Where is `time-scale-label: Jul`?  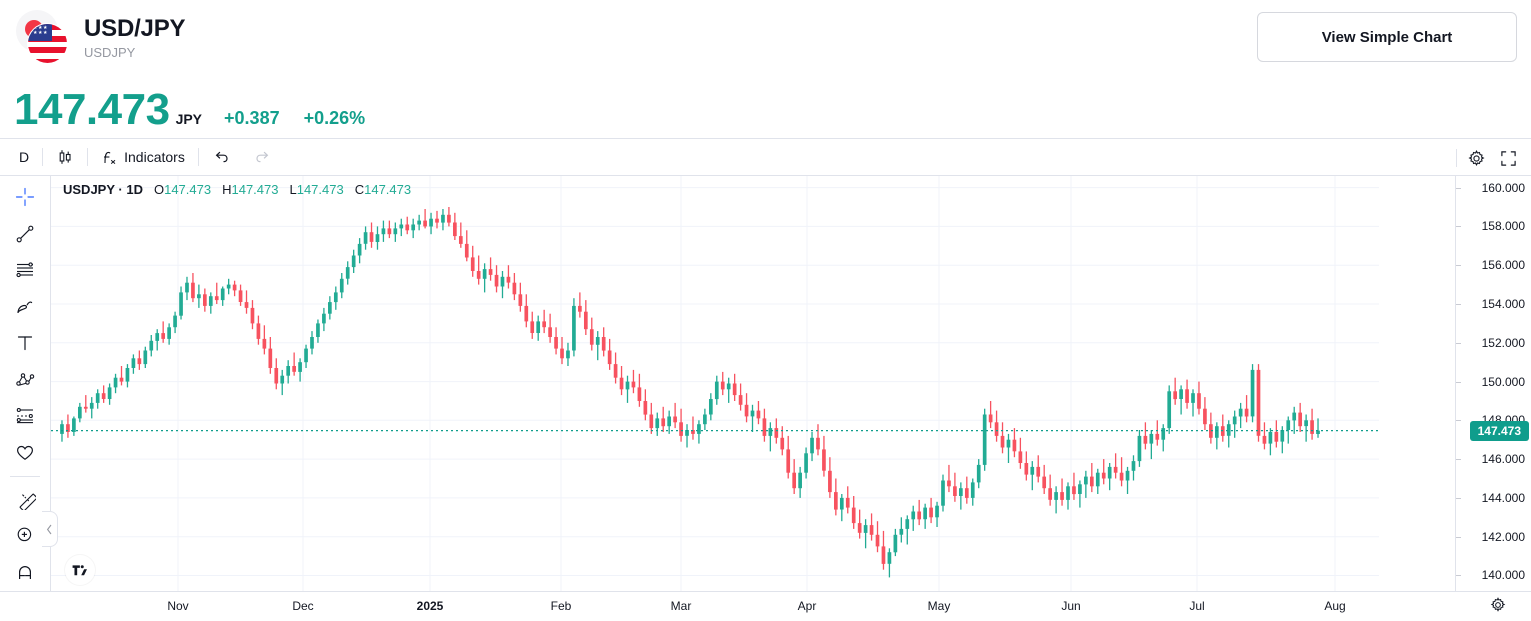
time-scale-label: Jul is located at coordinates (1197, 606).